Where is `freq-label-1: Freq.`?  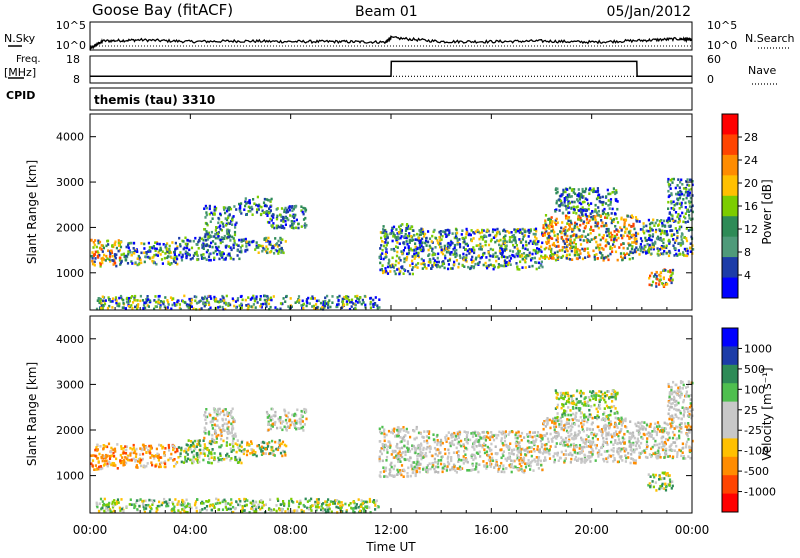
freq-label-1: Freq. is located at coordinates (28, 59).